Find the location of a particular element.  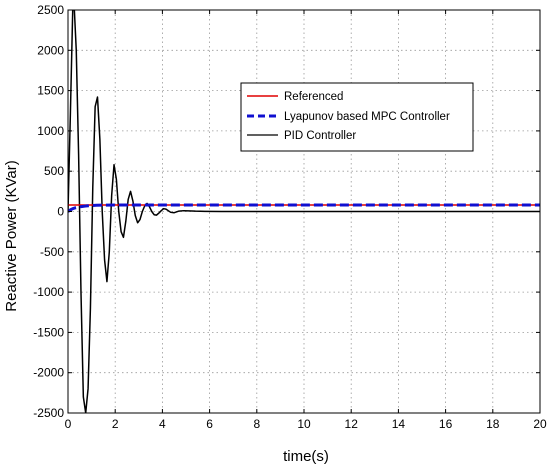

y-tick-label: 2500 is located at coordinates (50, 10).